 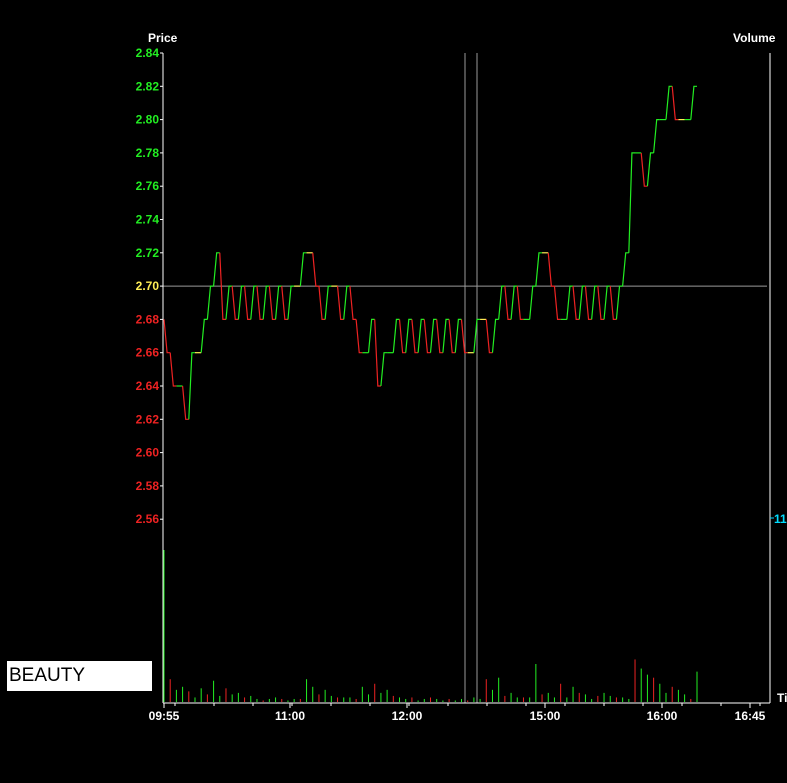 What do you see at coordinates (148, 53) in the screenshot?
I see `price-tick-label: 2.84` at bounding box center [148, 53].